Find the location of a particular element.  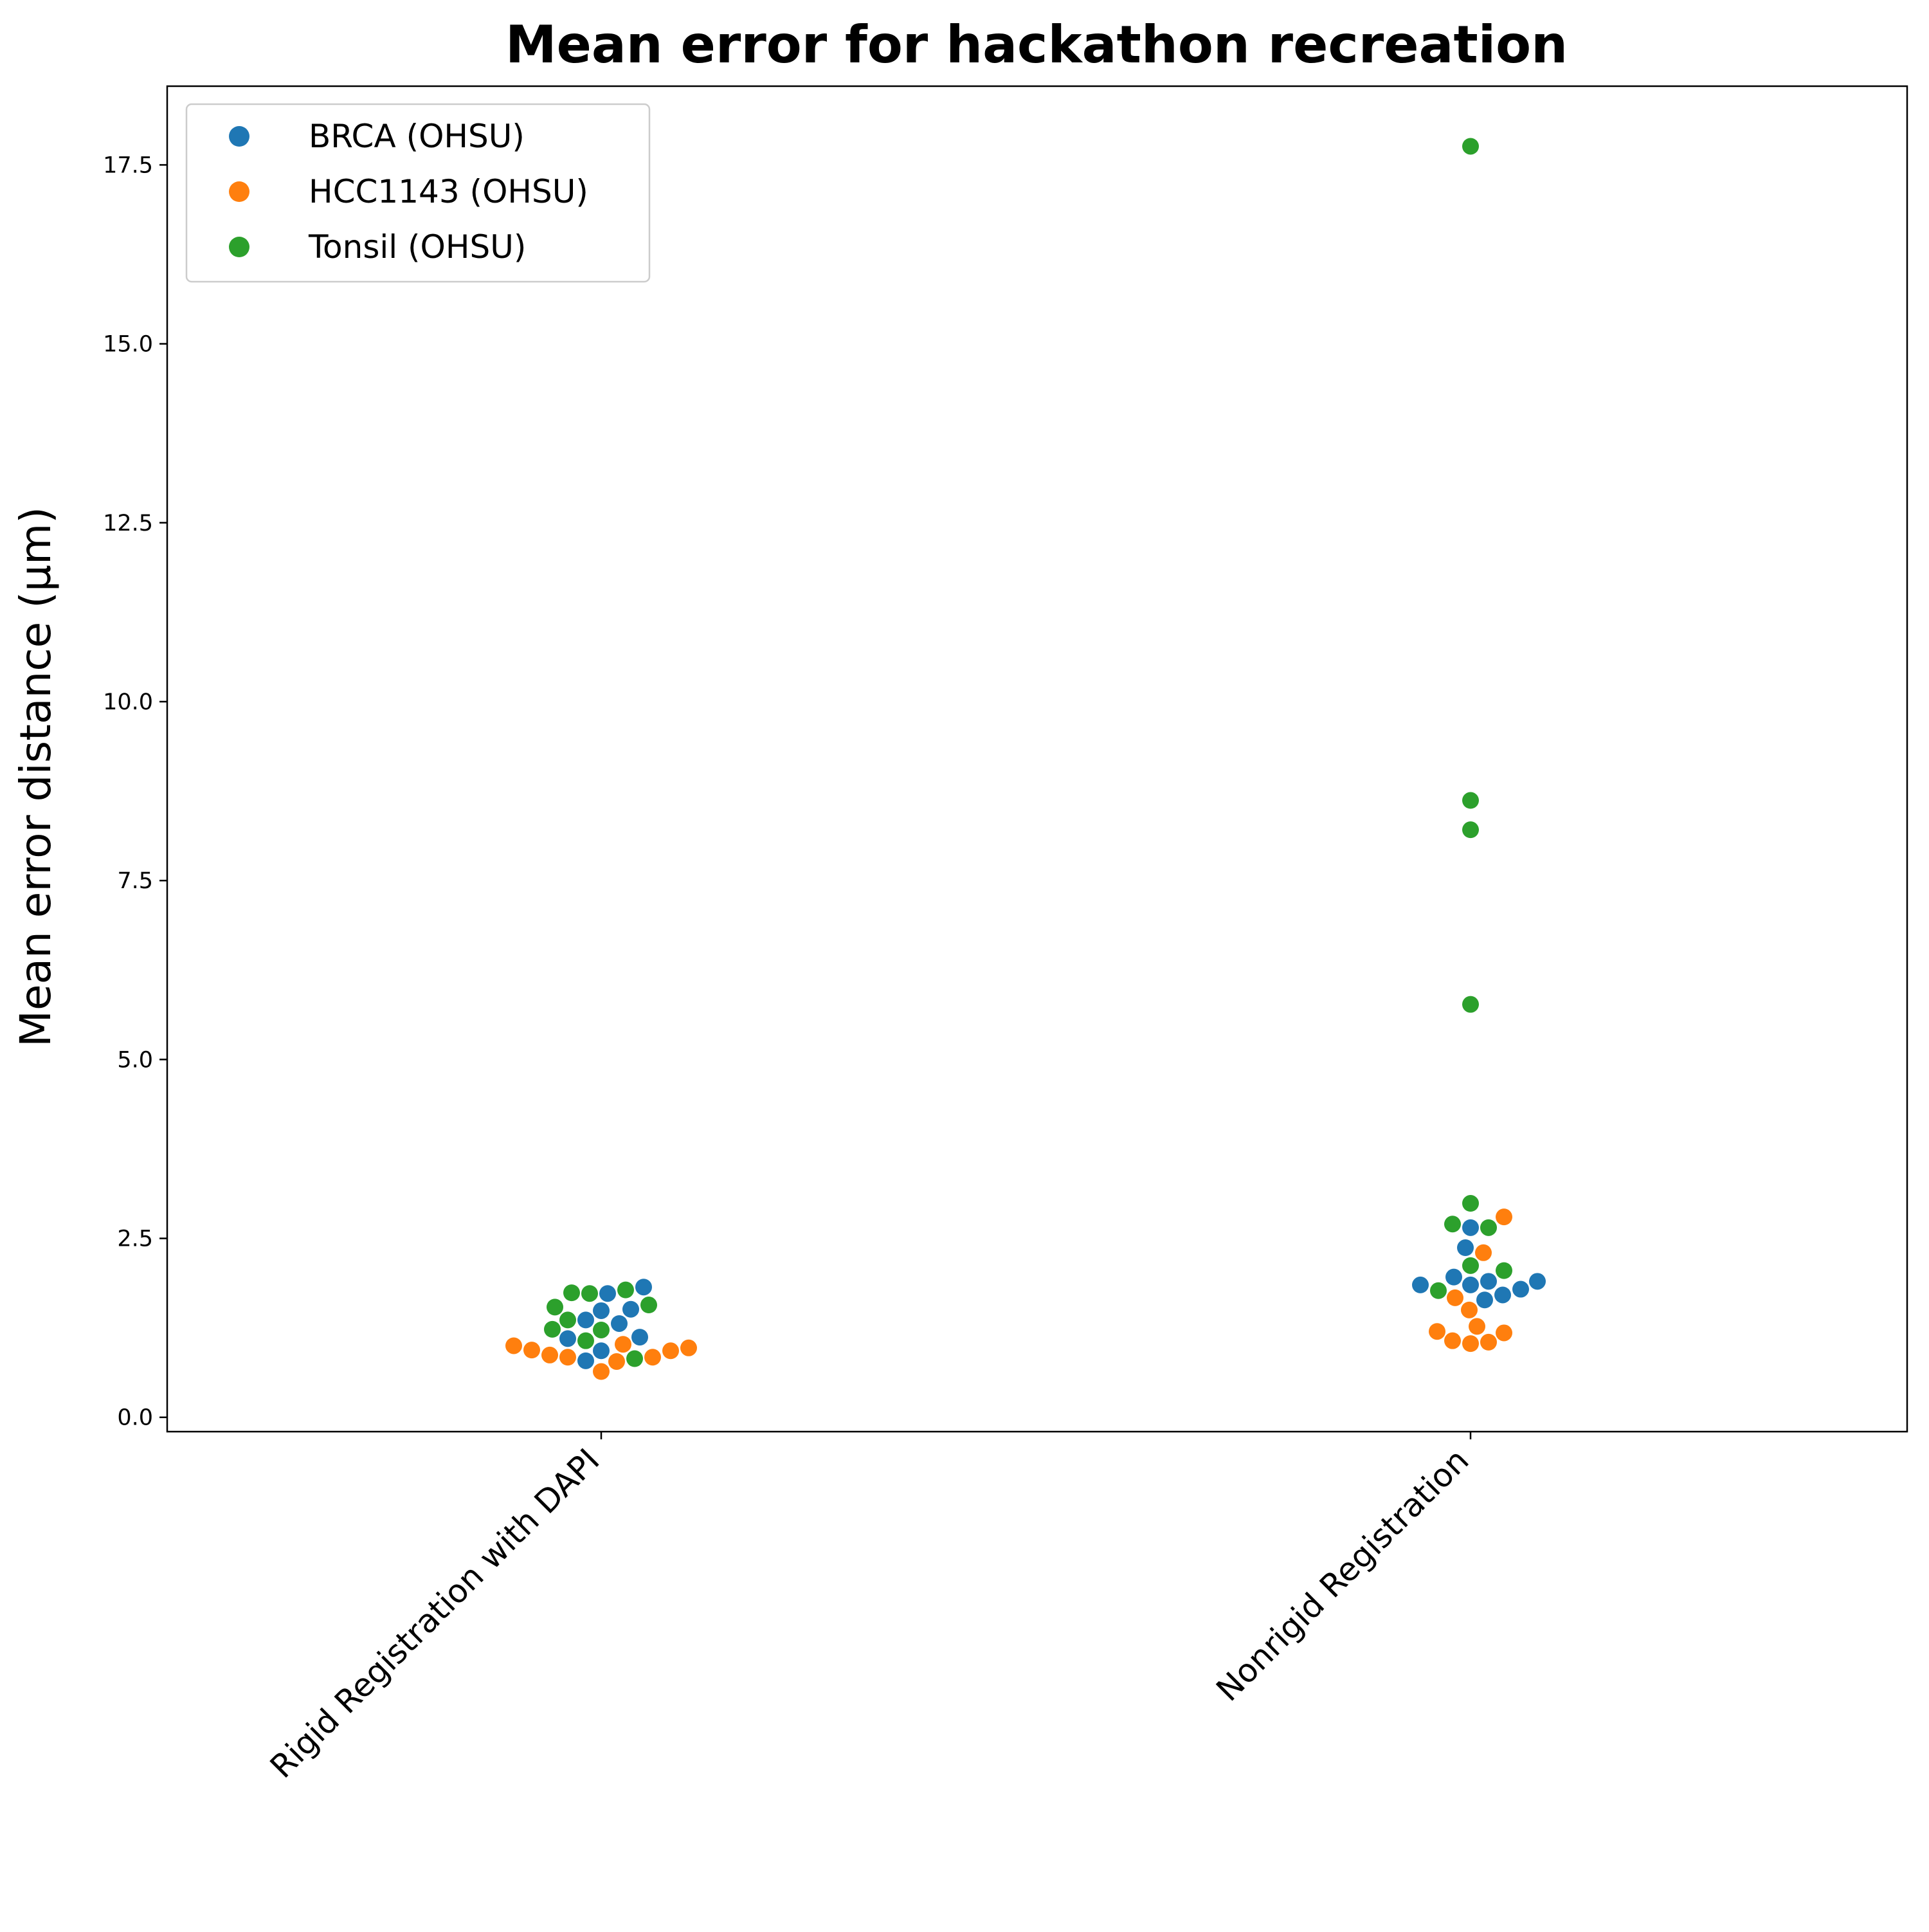

legend-frame is located at coordinates (418, 193).